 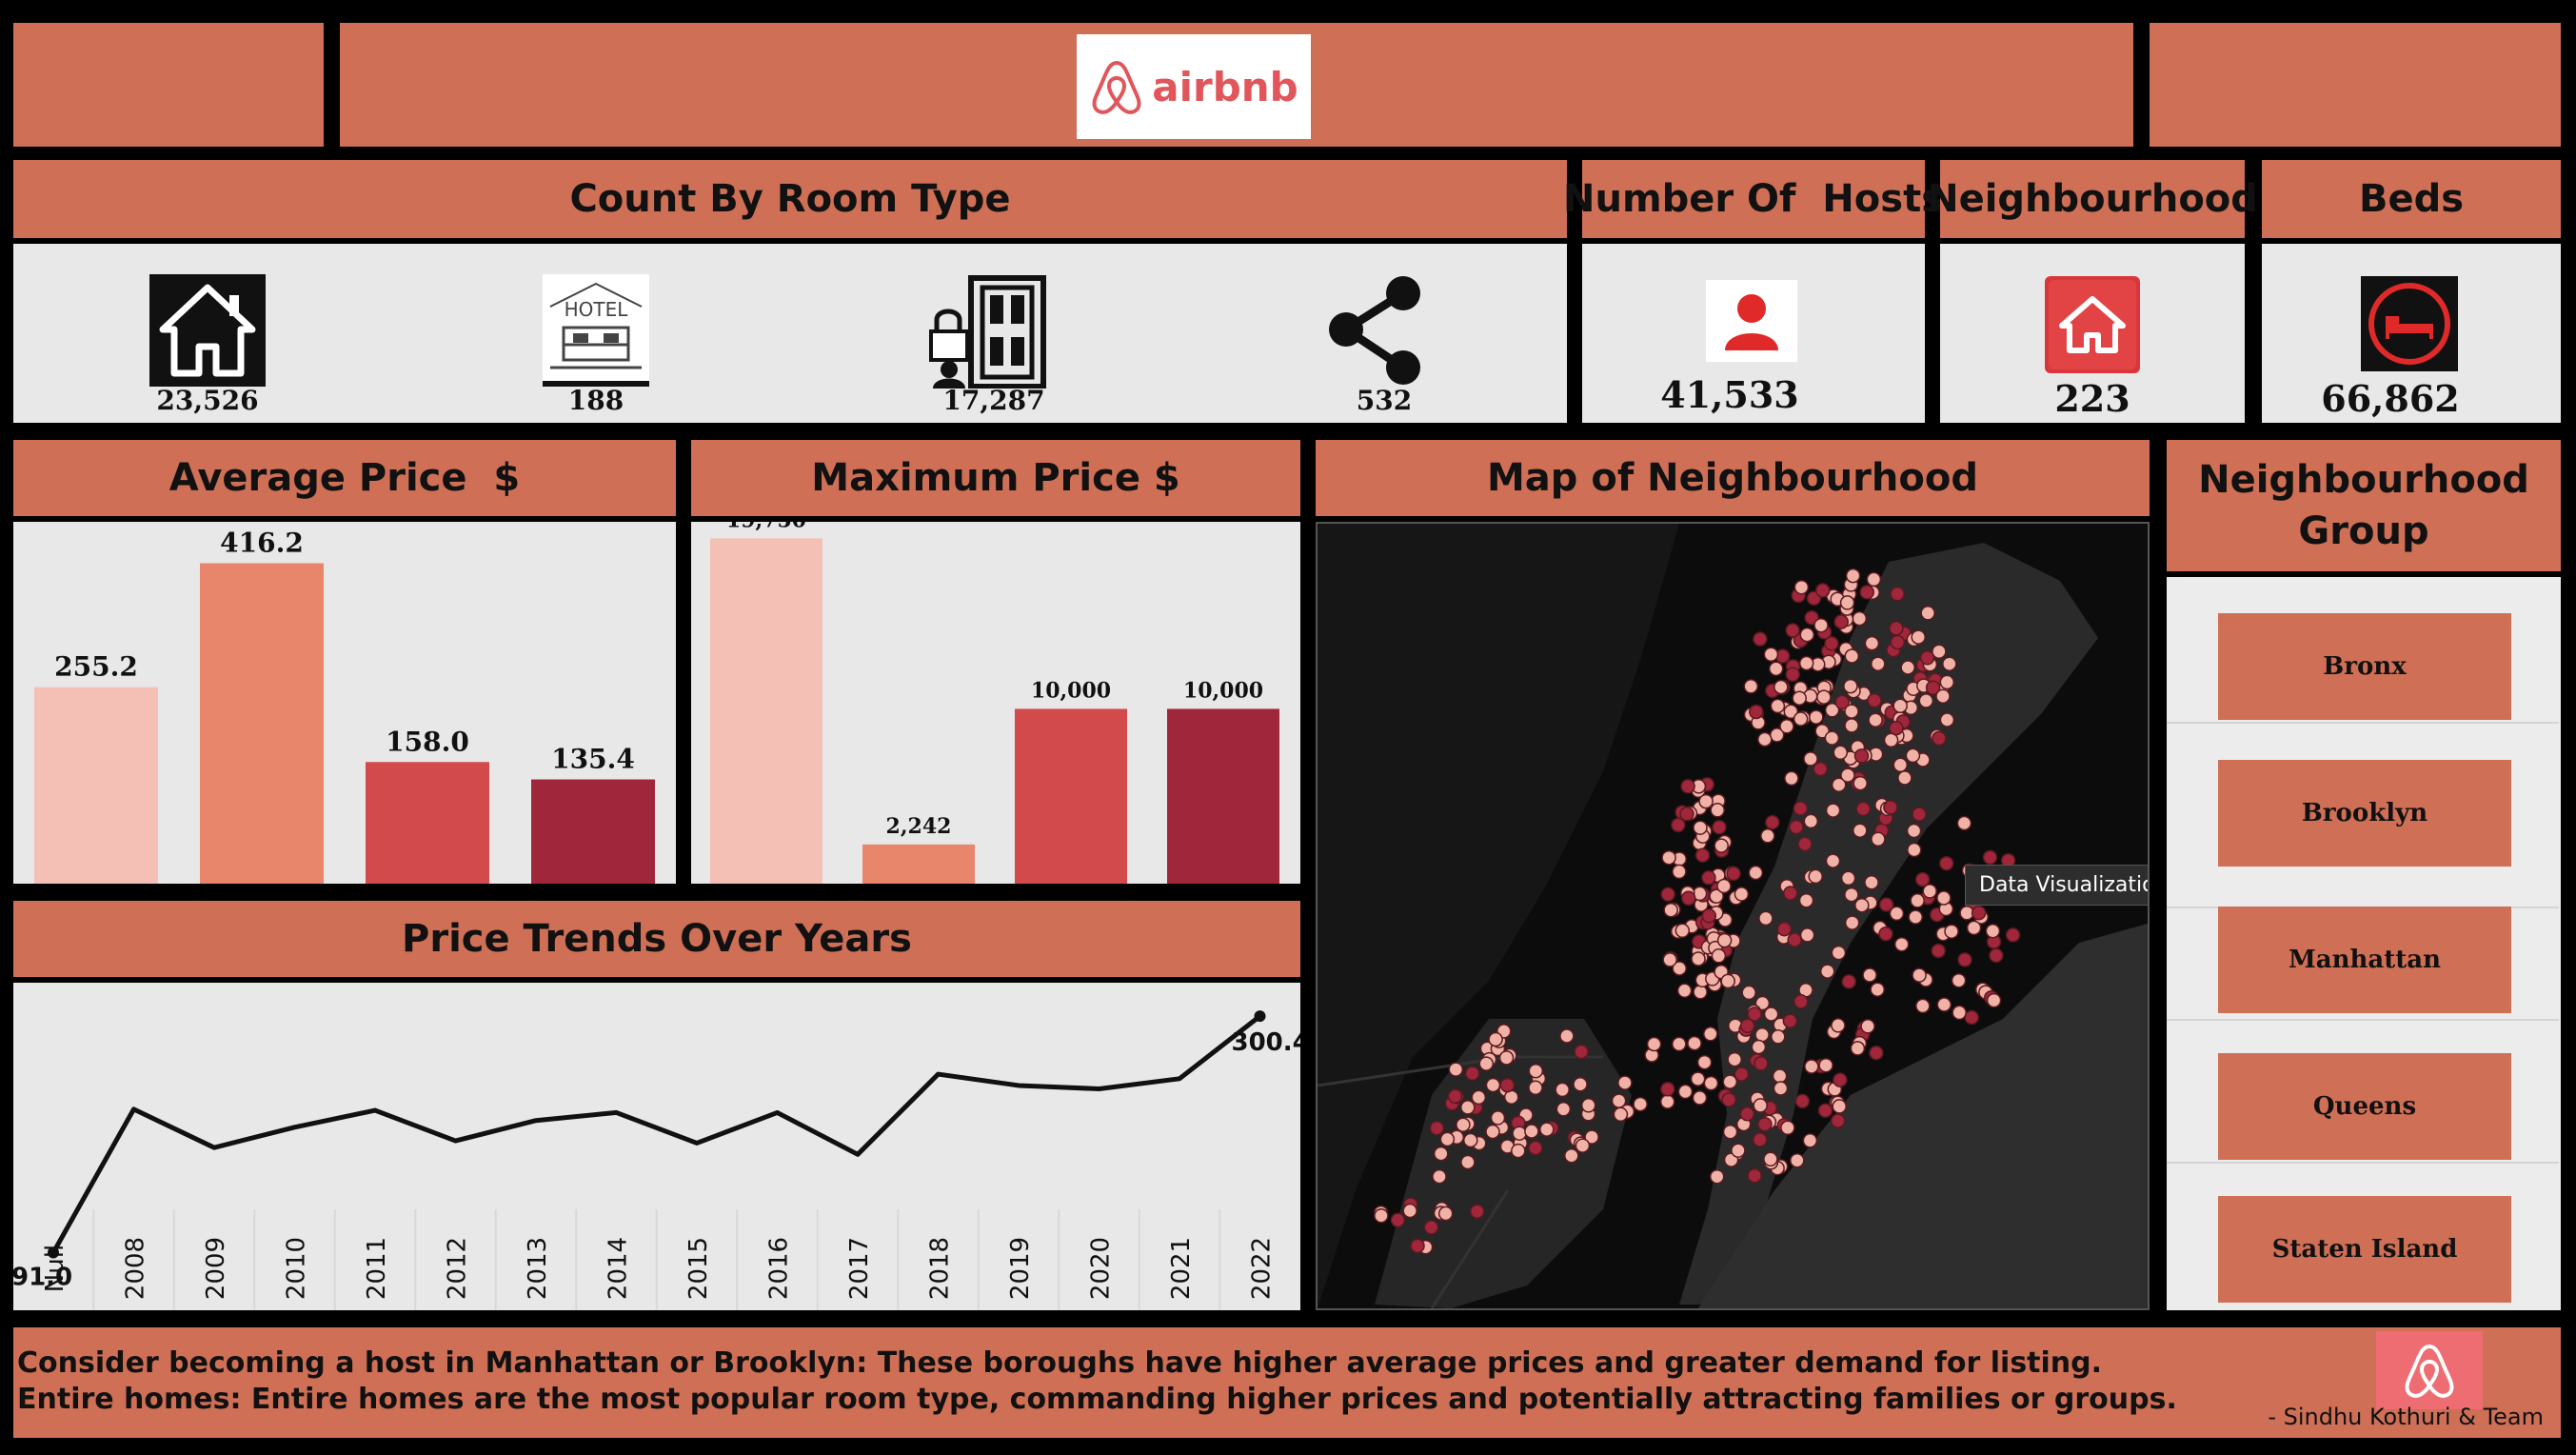 I want to click on average-price-title: Average Price $, so click(x=344, y=478).